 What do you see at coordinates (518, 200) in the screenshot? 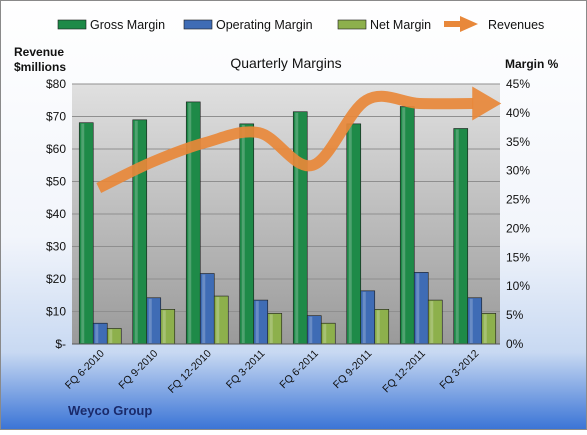
I see `right-tick-label: 25%` at bounding box center [518, 200].